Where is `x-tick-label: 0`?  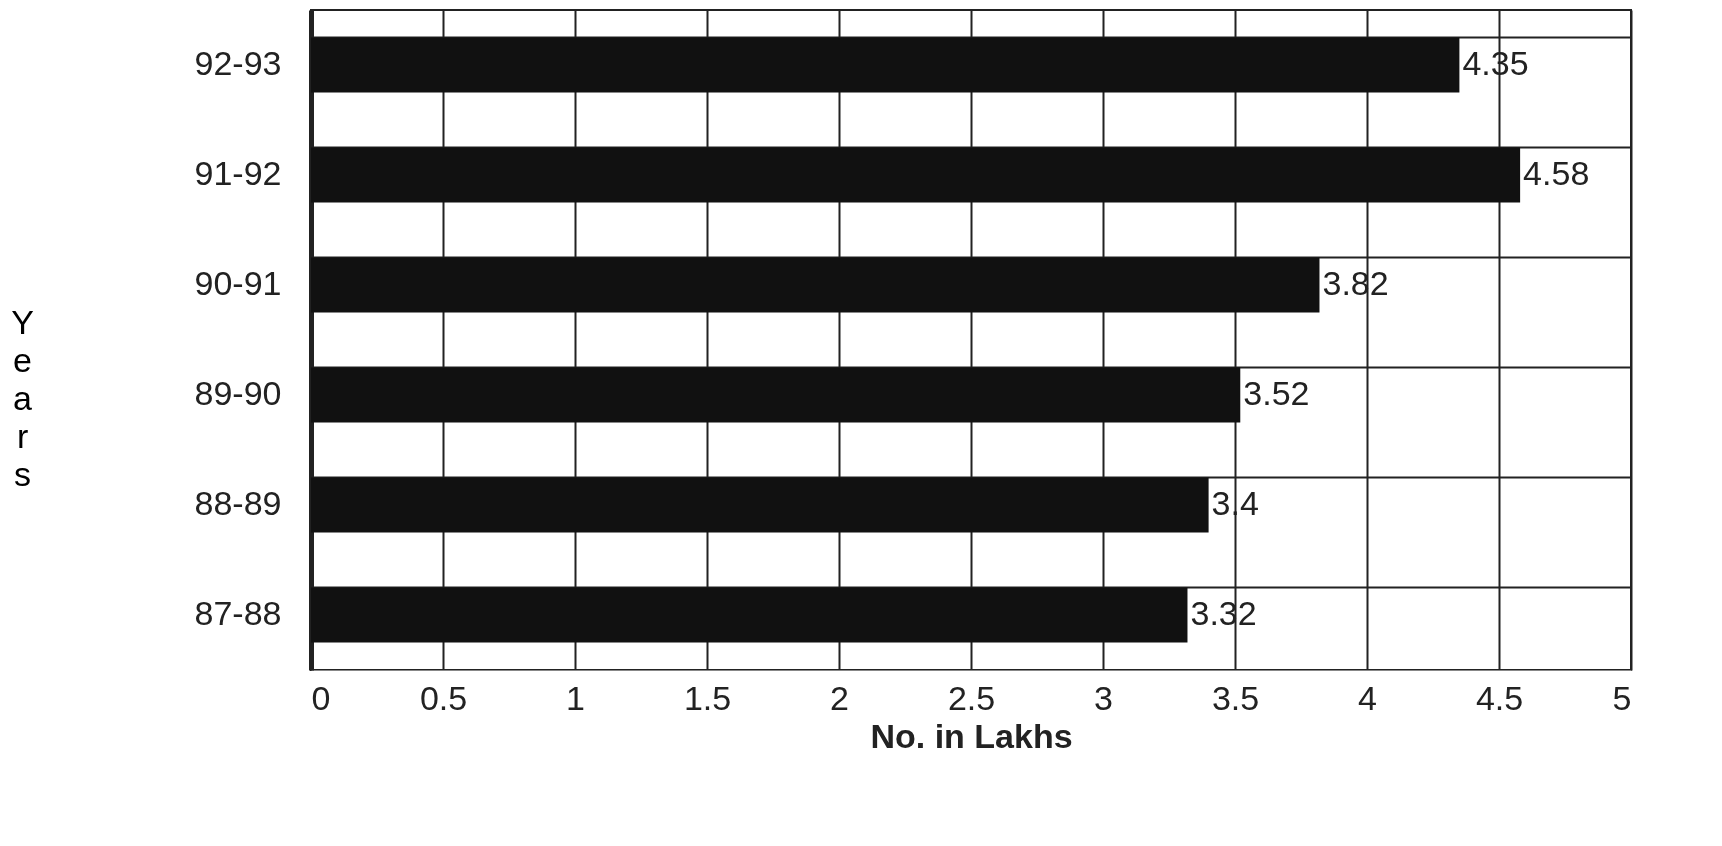
x-tick-label: 0 is located at coordinates (321, 697).